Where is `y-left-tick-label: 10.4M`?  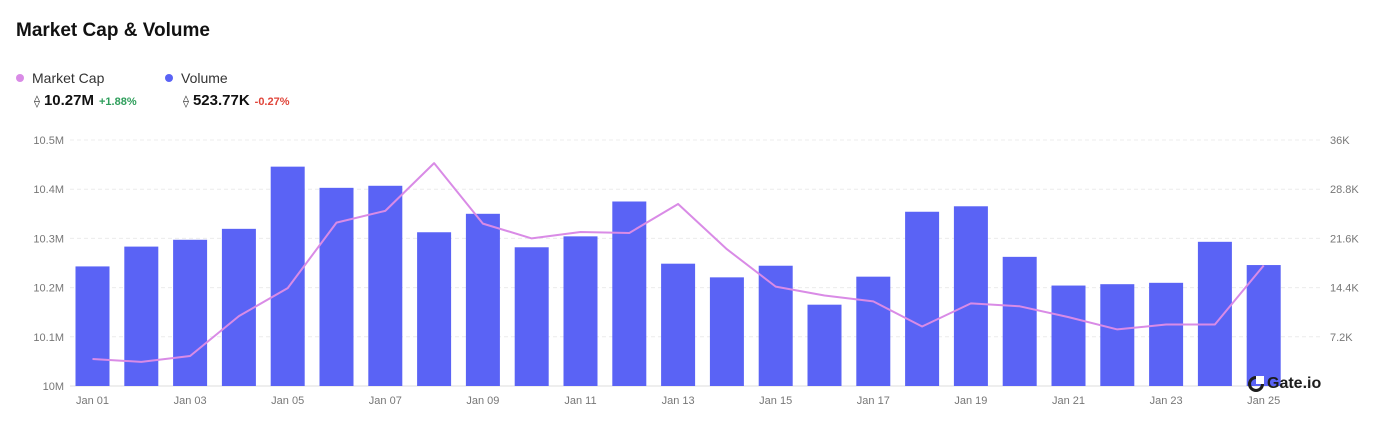 y-left-tick-label: 10.4M is located at coordinates (48, 190).